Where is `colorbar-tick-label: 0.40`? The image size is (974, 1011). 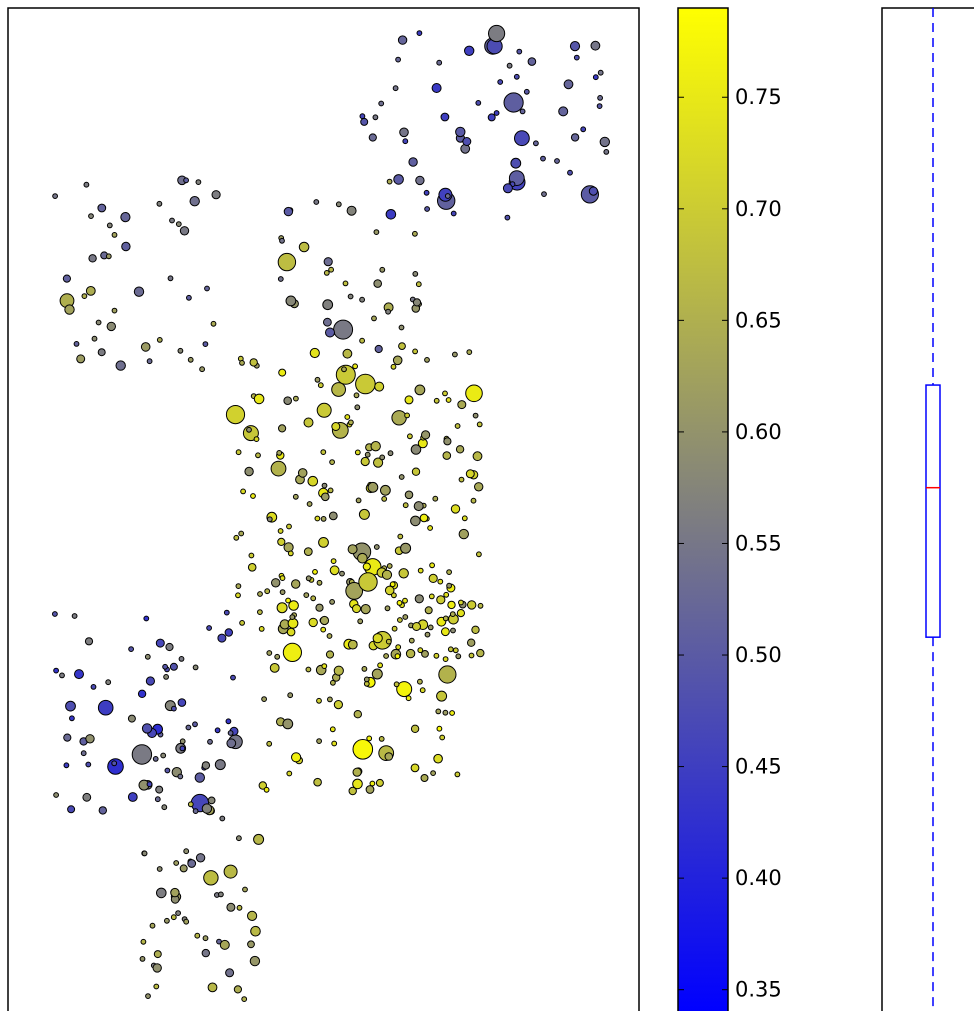
colorbar-tick-label: 0.40 is located at coordinates (758, 878).